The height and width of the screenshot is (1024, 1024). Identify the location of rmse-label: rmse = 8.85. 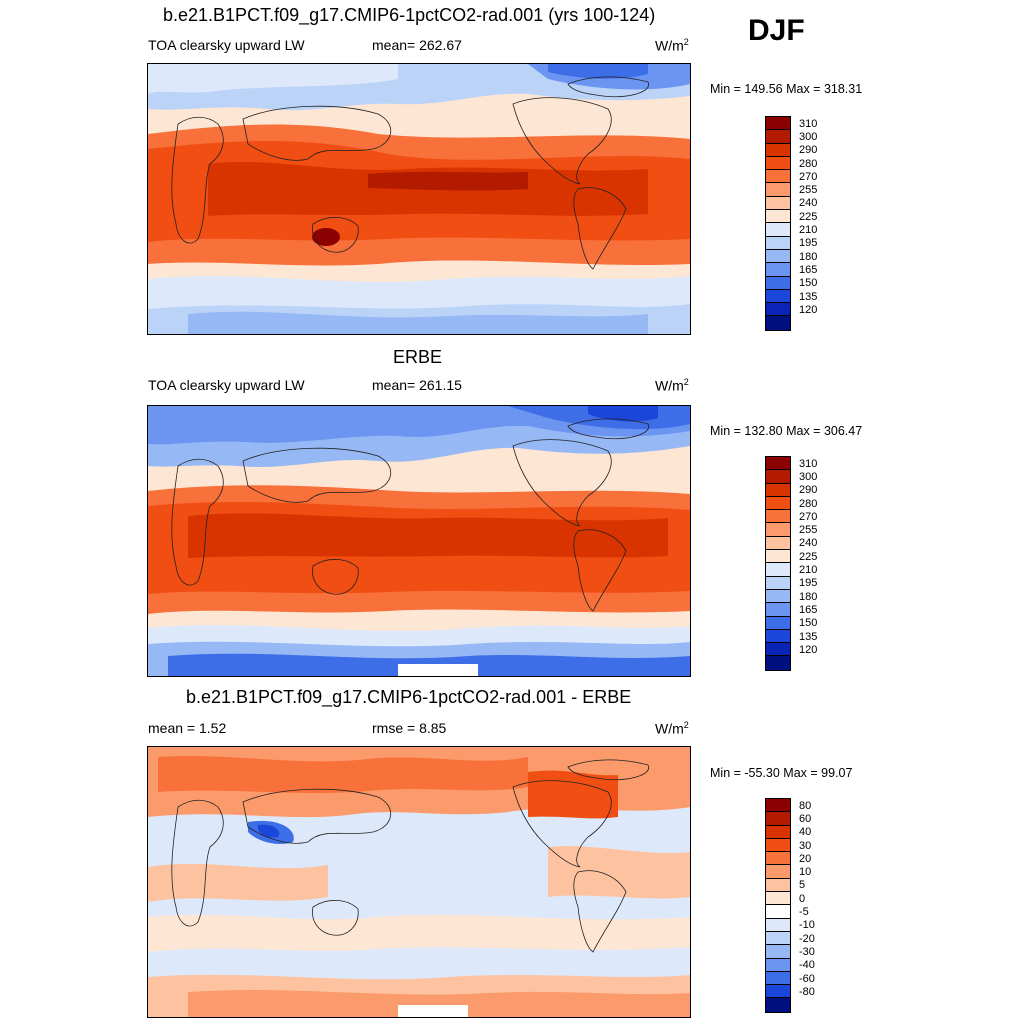
(409, 728).